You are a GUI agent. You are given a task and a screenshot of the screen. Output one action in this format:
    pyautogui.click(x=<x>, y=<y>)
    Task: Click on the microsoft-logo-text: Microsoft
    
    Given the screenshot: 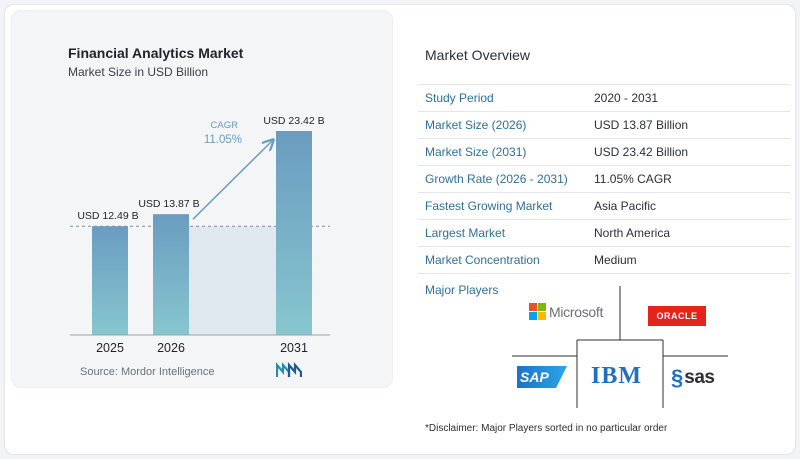 What is the action you would take?
    pyautogui.click(x=576, y=311)
    